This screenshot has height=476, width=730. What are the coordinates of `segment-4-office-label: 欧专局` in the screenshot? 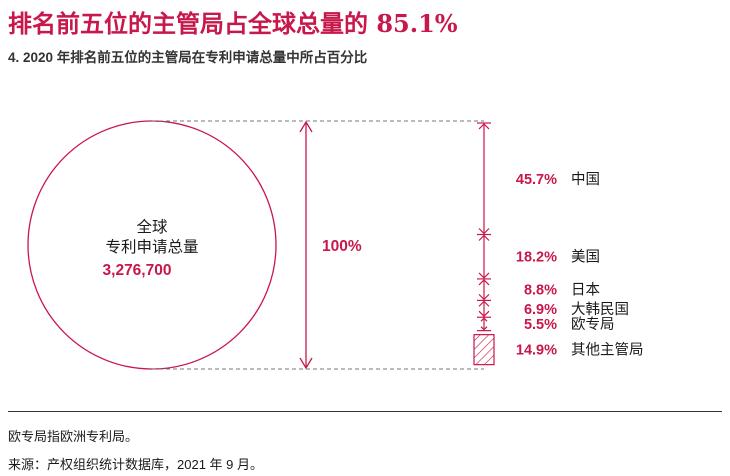 It's located at (593, 324).